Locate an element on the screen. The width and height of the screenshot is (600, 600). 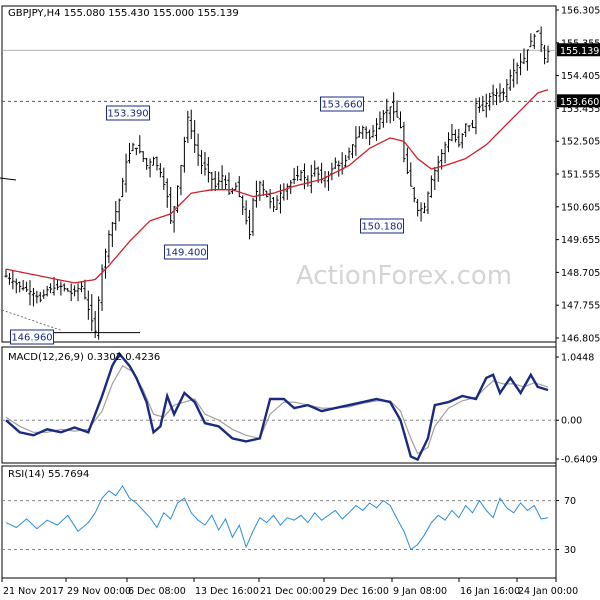
x-tick-label: 29 Nov 00:00 is located at coordinates (99, 591).